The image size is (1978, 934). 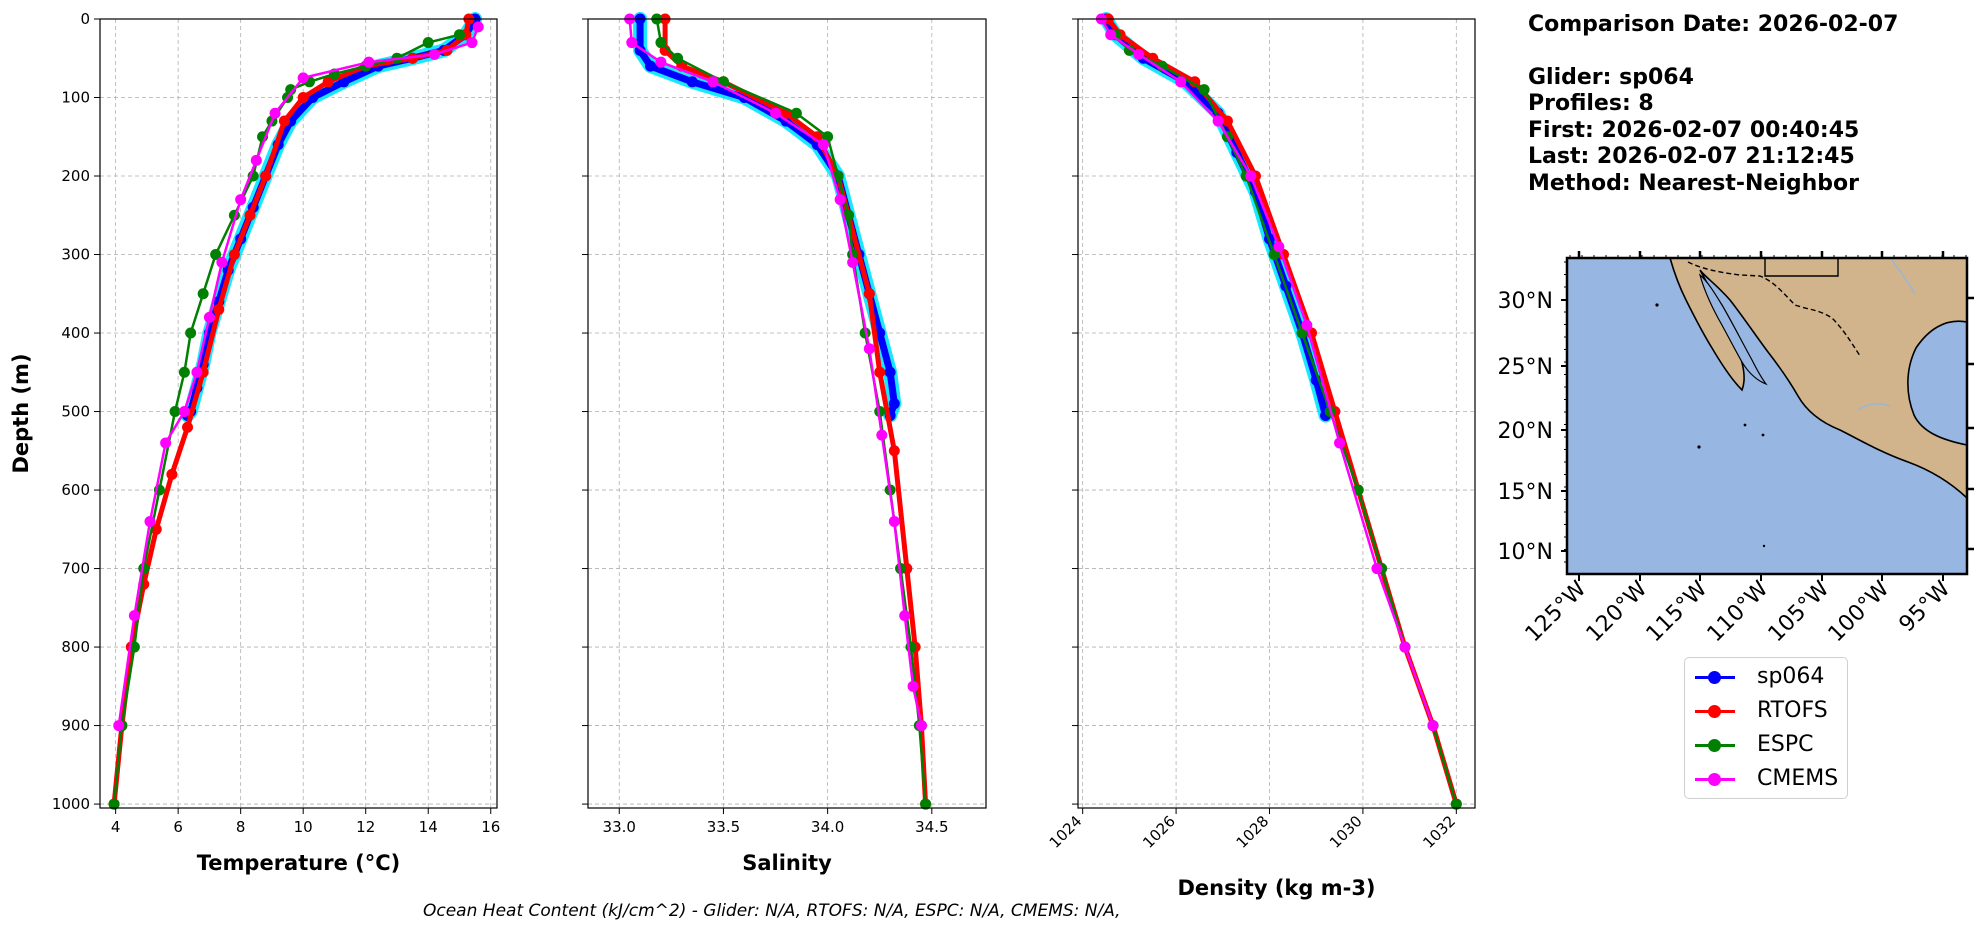 What do you see at coordinates (619, 827) in the screenshot?
I see `x-tick-label: 33.0` at bounding box center [619, 827].